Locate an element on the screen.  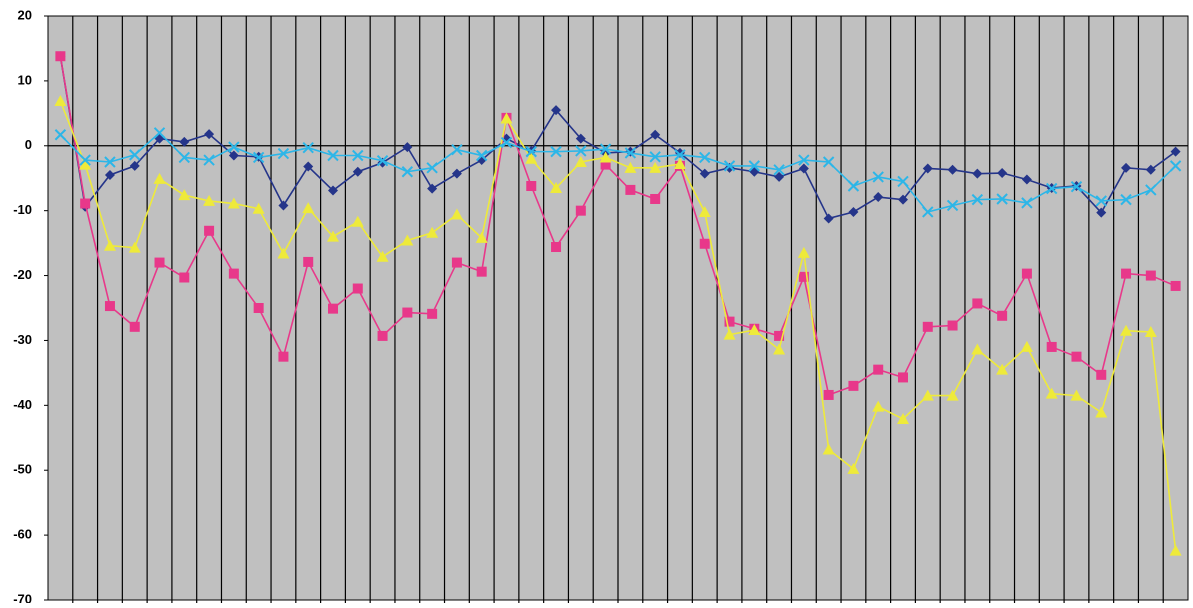
series-line is located at coordinates (618, 172).